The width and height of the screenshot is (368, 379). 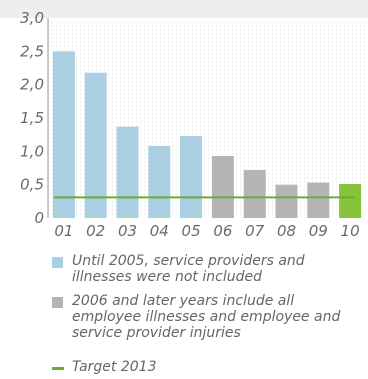 I want to click on x-tick-label: 07, so click(x=255, y=231).